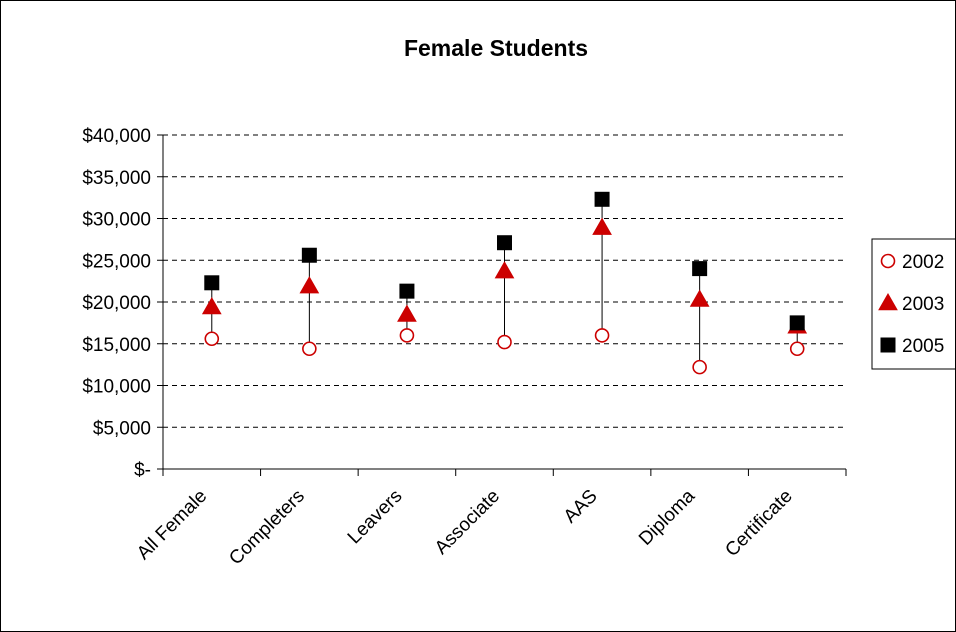 The height and width of the screenshot is (632, 956). I want to click on y-tick-label: $25,000, so click(116, 261).